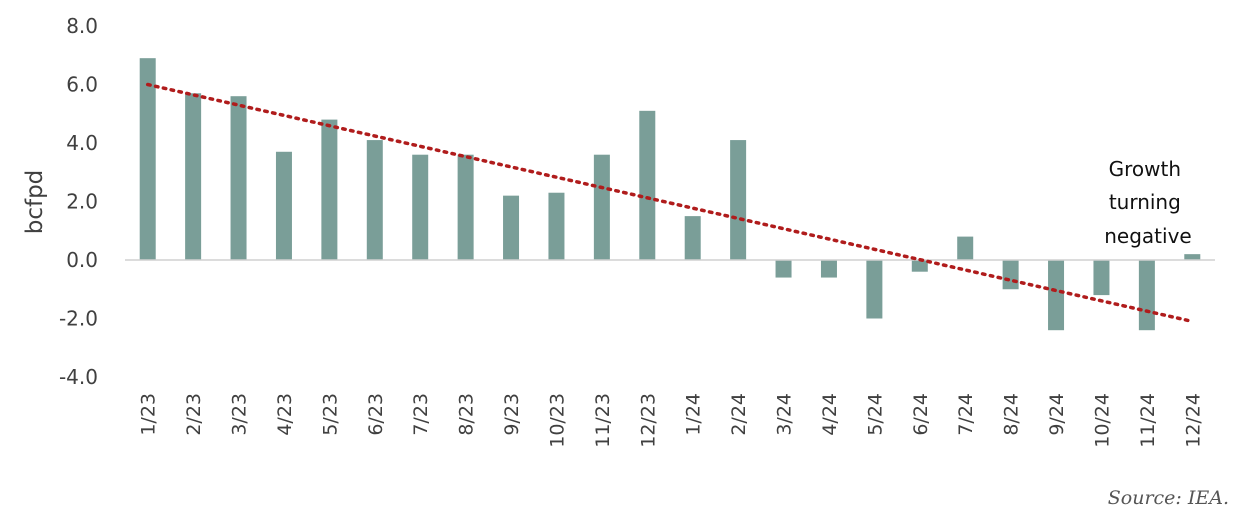 Image resolution: width=1241 pixels, height=517 pixels. What do you see at coordinates (35, 202) in the screenshot?
I see `y-axis-label: bcfpd` at bounding box center [35, 202].